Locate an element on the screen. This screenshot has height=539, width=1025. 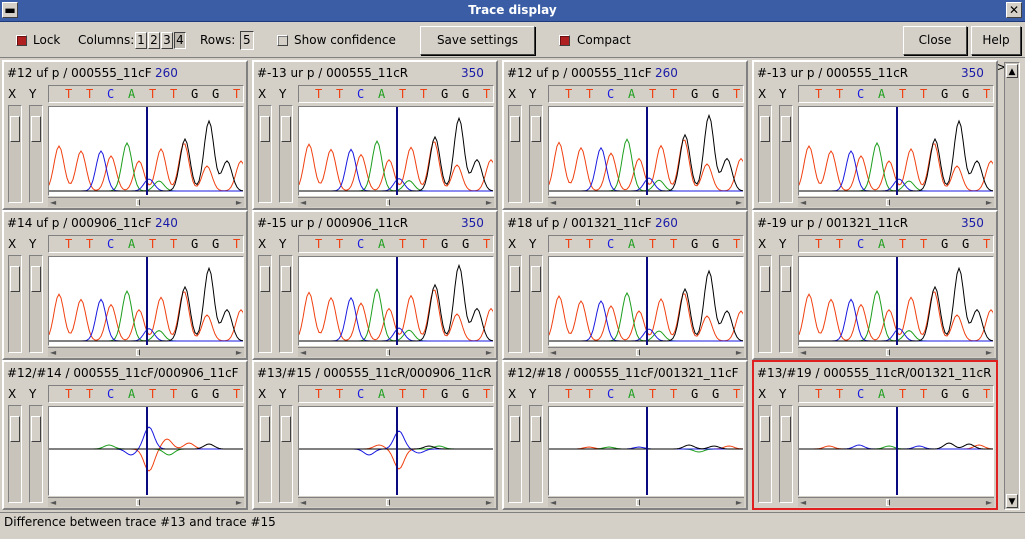
compact-label: Compact is located at coordinates (604, 40).